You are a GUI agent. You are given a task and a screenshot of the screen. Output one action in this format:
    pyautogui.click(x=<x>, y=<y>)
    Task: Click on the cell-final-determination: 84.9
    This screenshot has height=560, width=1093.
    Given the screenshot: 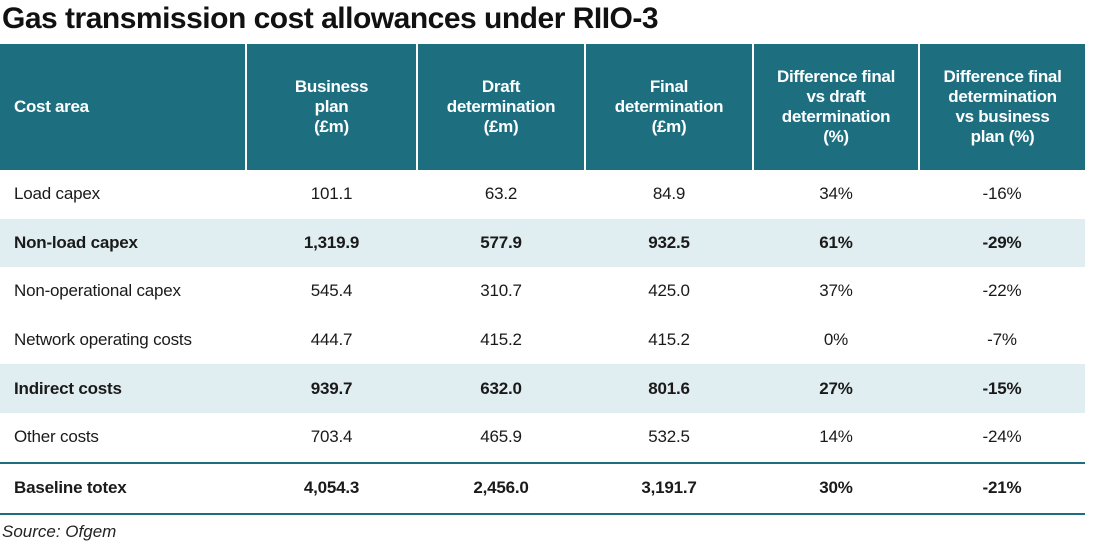 What is the action you would take?
    pyautogui.click(x=669, y=194)
    